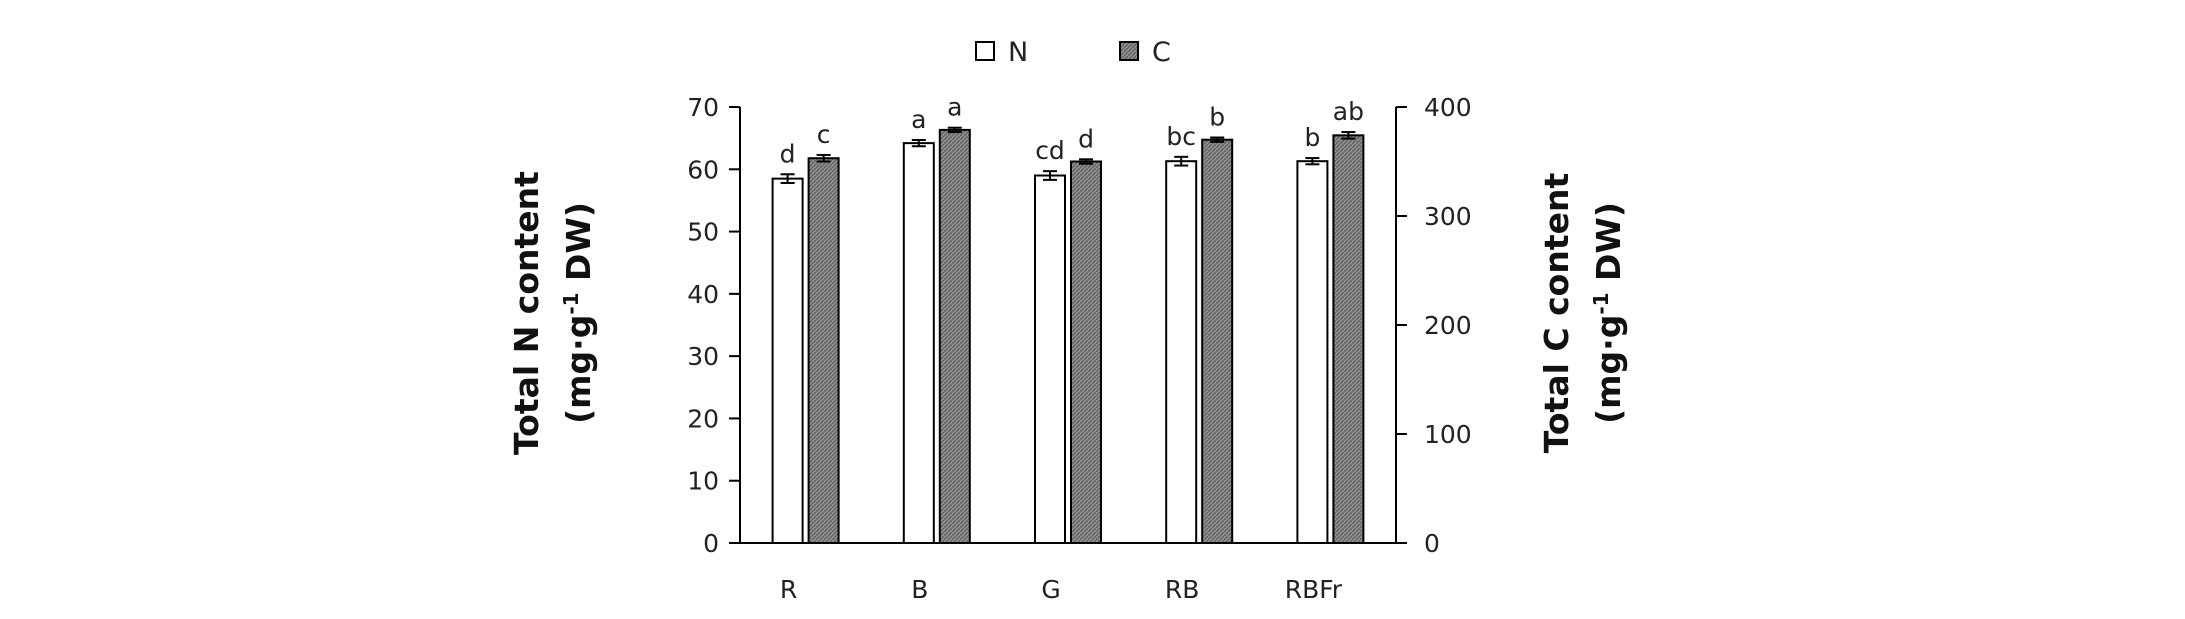  I want to click on bar-n-rbfr, so click(1312, 352).